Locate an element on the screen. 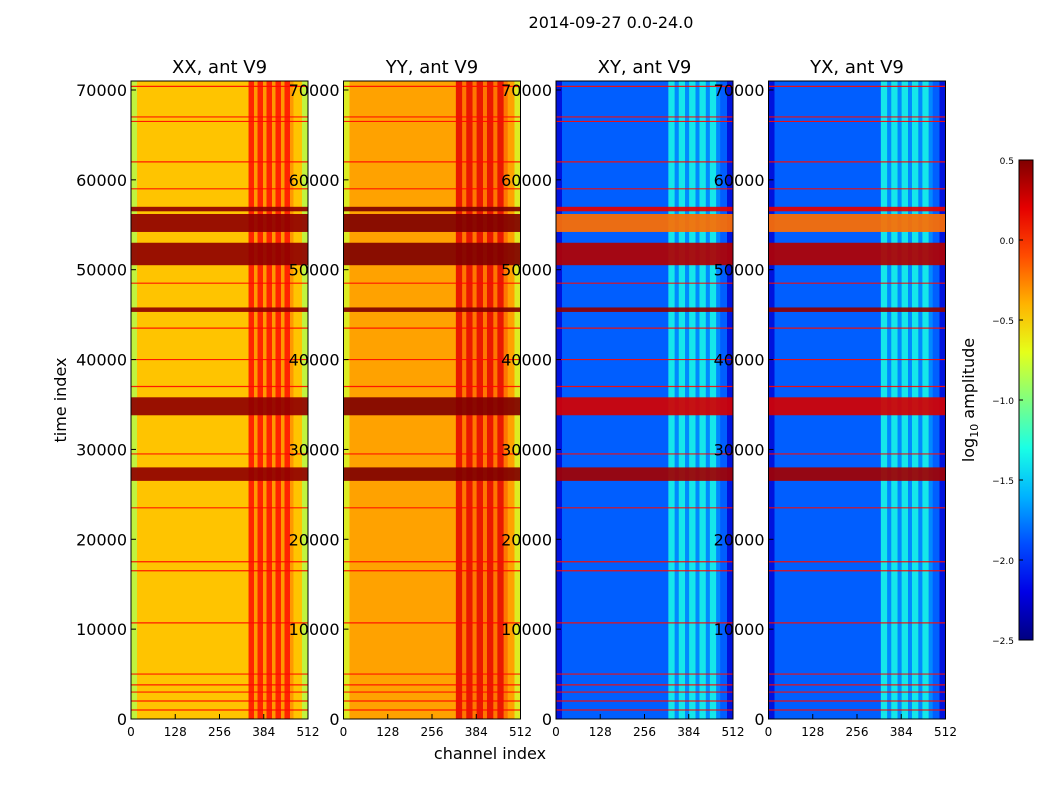  y-axis-label: time index is located at coordinates (60, 399).